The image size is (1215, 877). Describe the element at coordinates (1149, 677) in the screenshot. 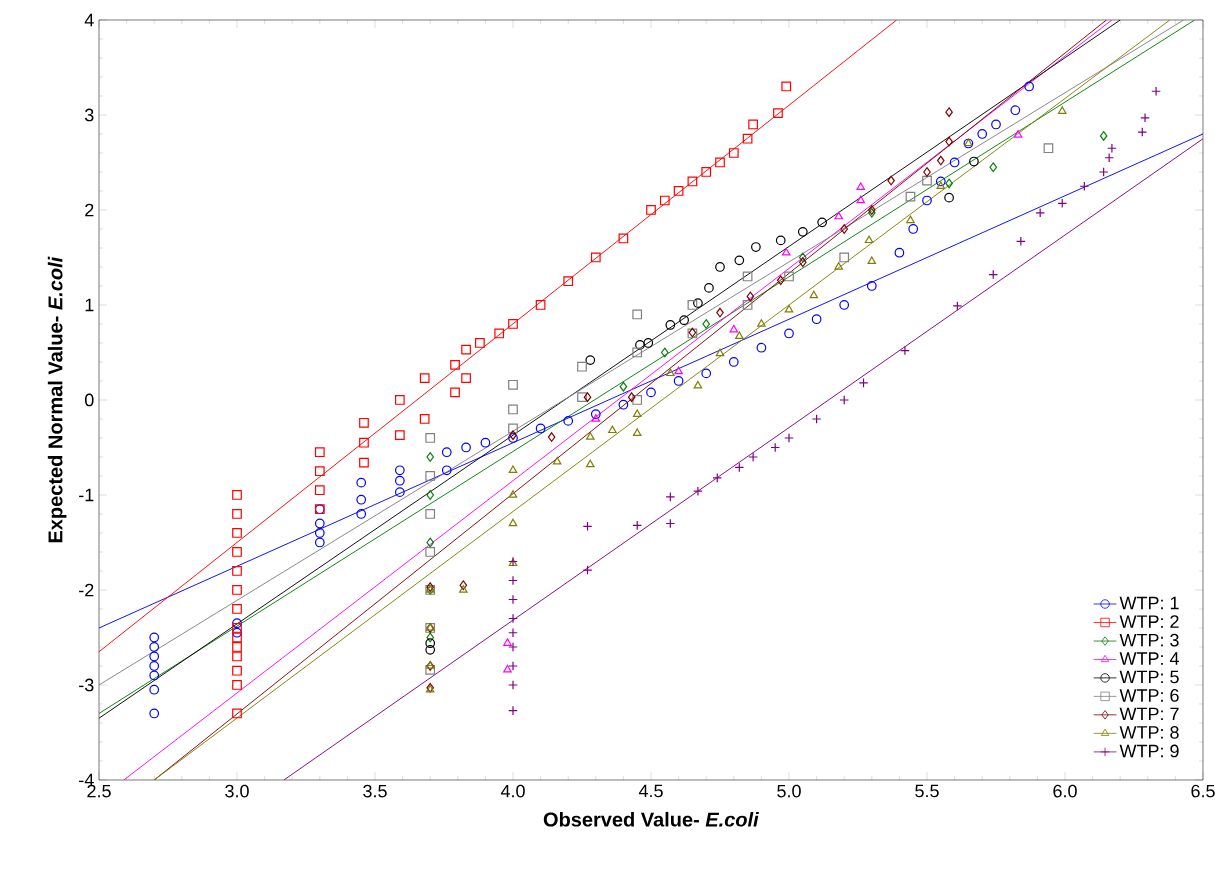

I see `legend-label: WTP: 5` at that location.